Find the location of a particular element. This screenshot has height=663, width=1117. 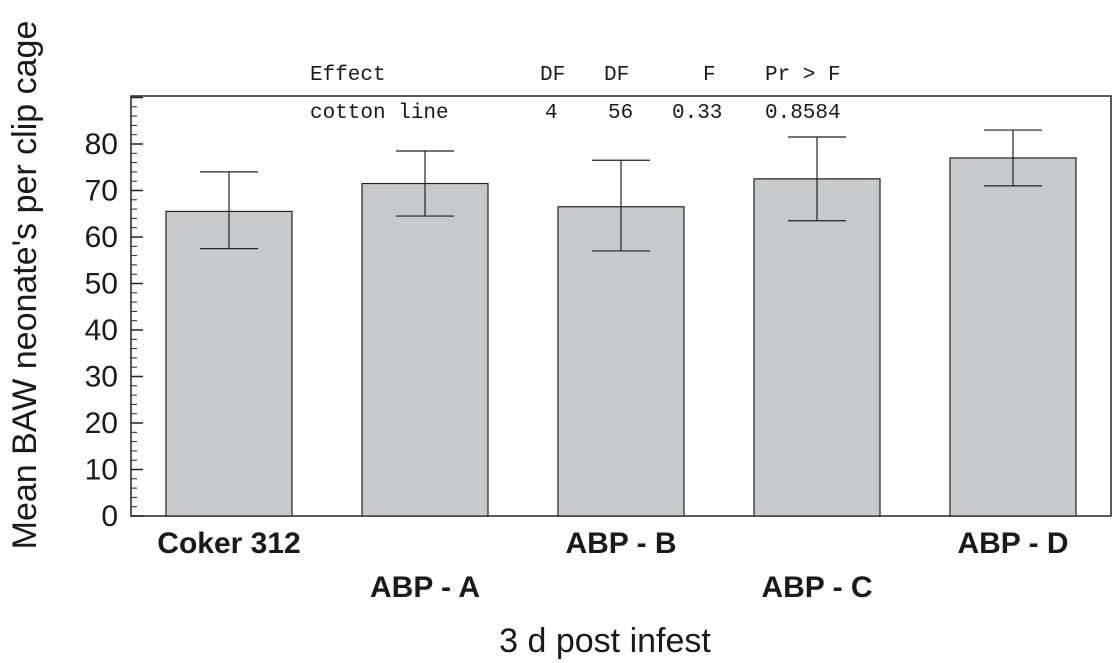

y-tick-label: 50 is located at coordinates (101, 284).